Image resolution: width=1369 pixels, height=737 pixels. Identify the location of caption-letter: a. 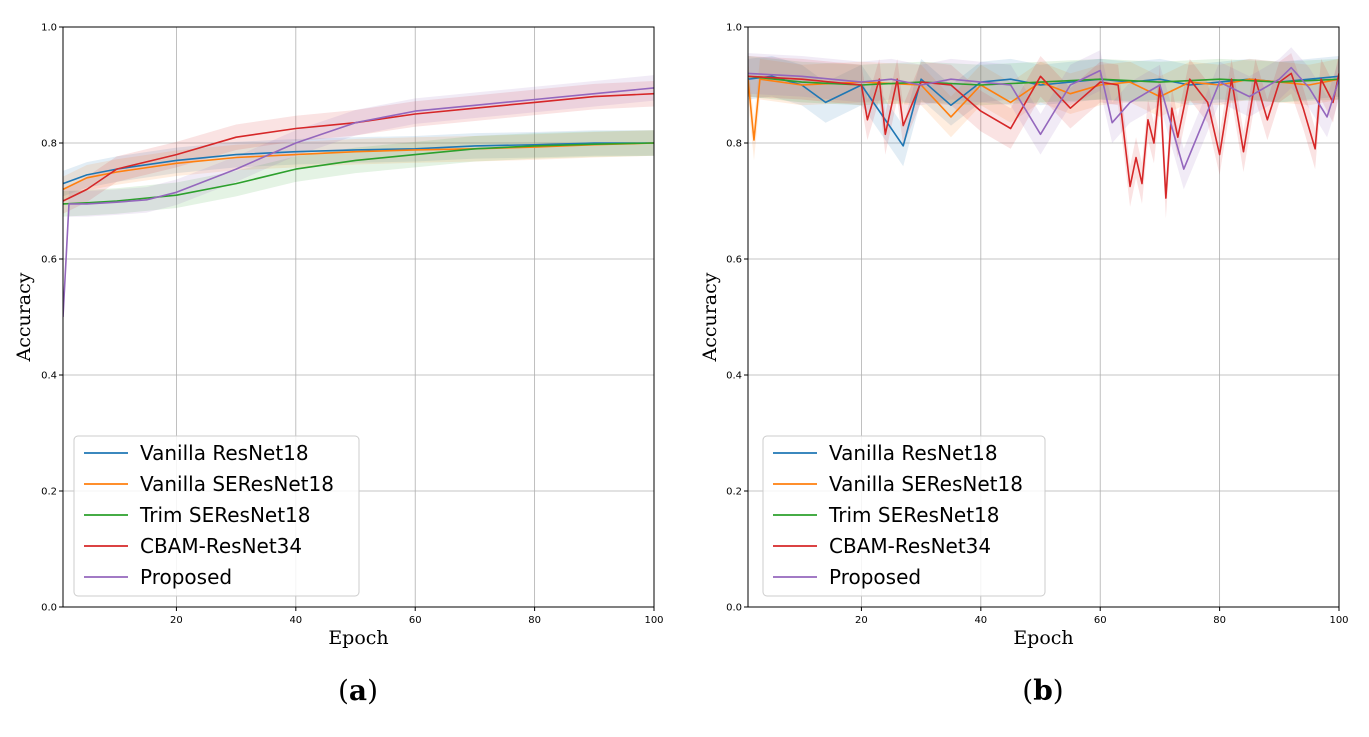
(358, 690).